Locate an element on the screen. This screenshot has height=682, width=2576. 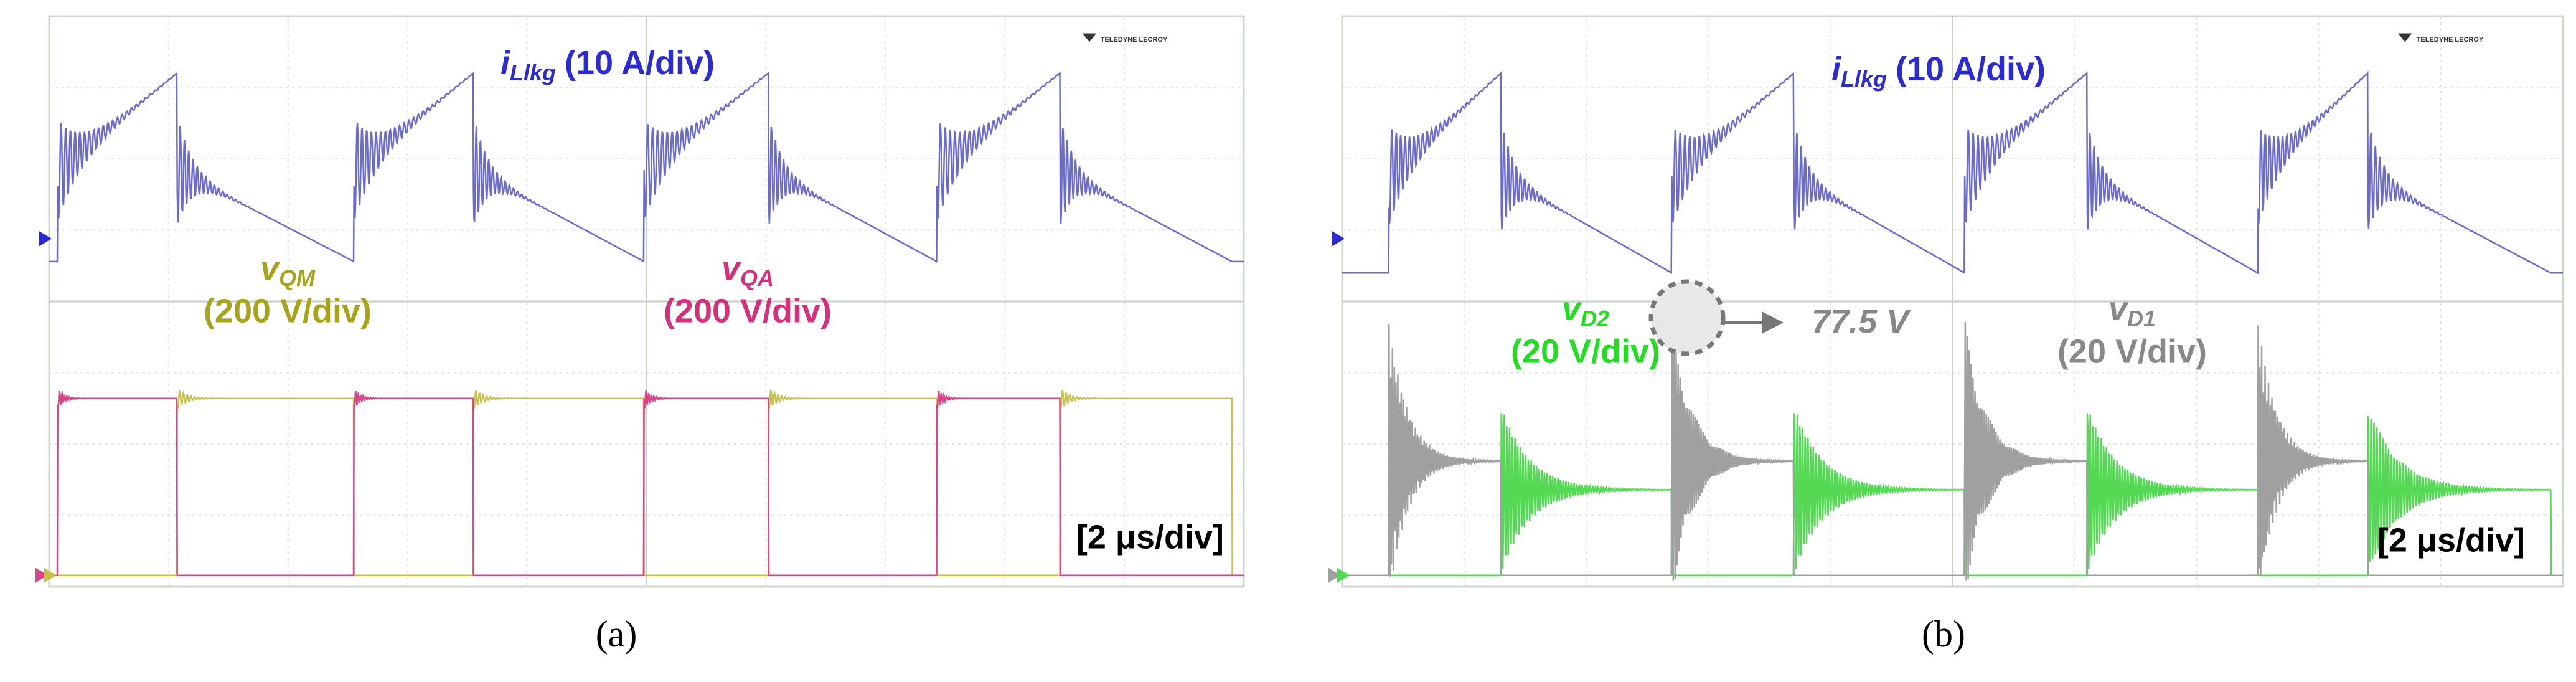
channel-symbol: vQM is located at coordinates (288, 270).